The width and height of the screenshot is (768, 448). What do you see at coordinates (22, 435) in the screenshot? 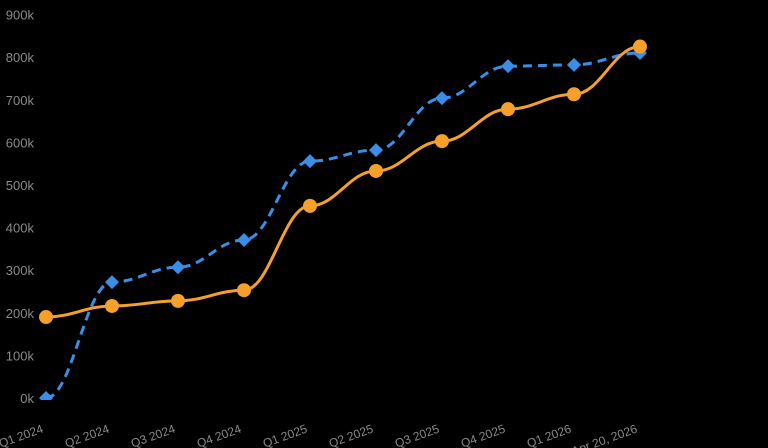
I see `x-tick-label: Q1 2024` at bounding box center [22, 435].